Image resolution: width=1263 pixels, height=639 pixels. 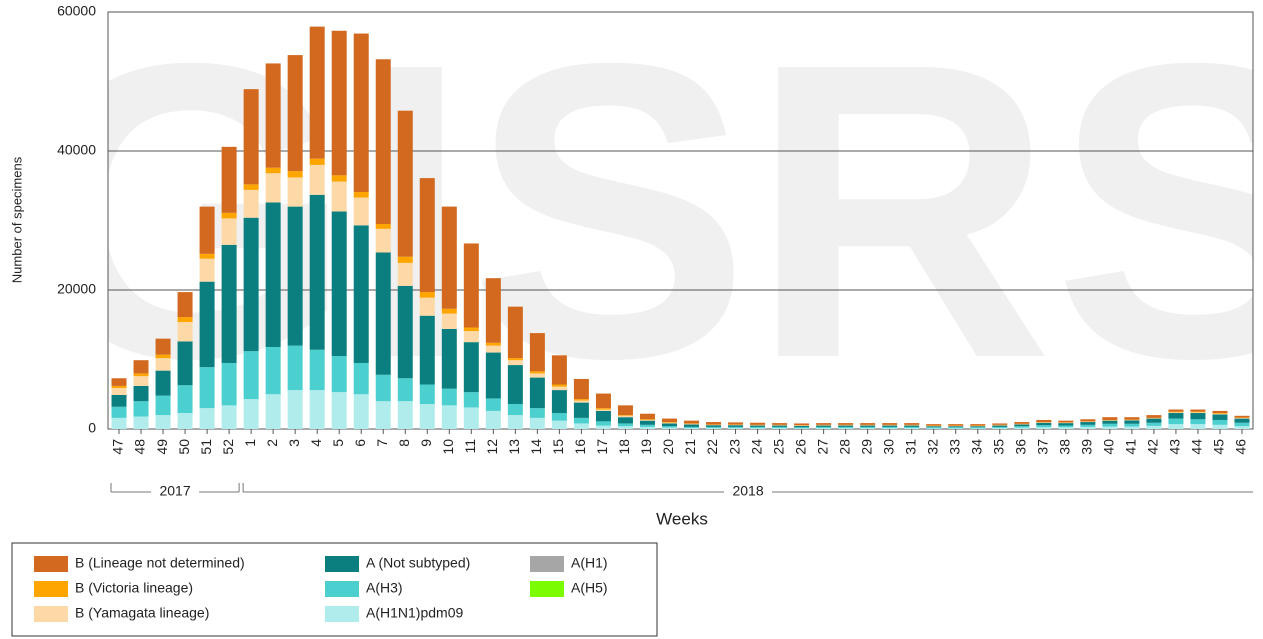 I want to click on x-tick-label: 7, so click(x=382, y=443).